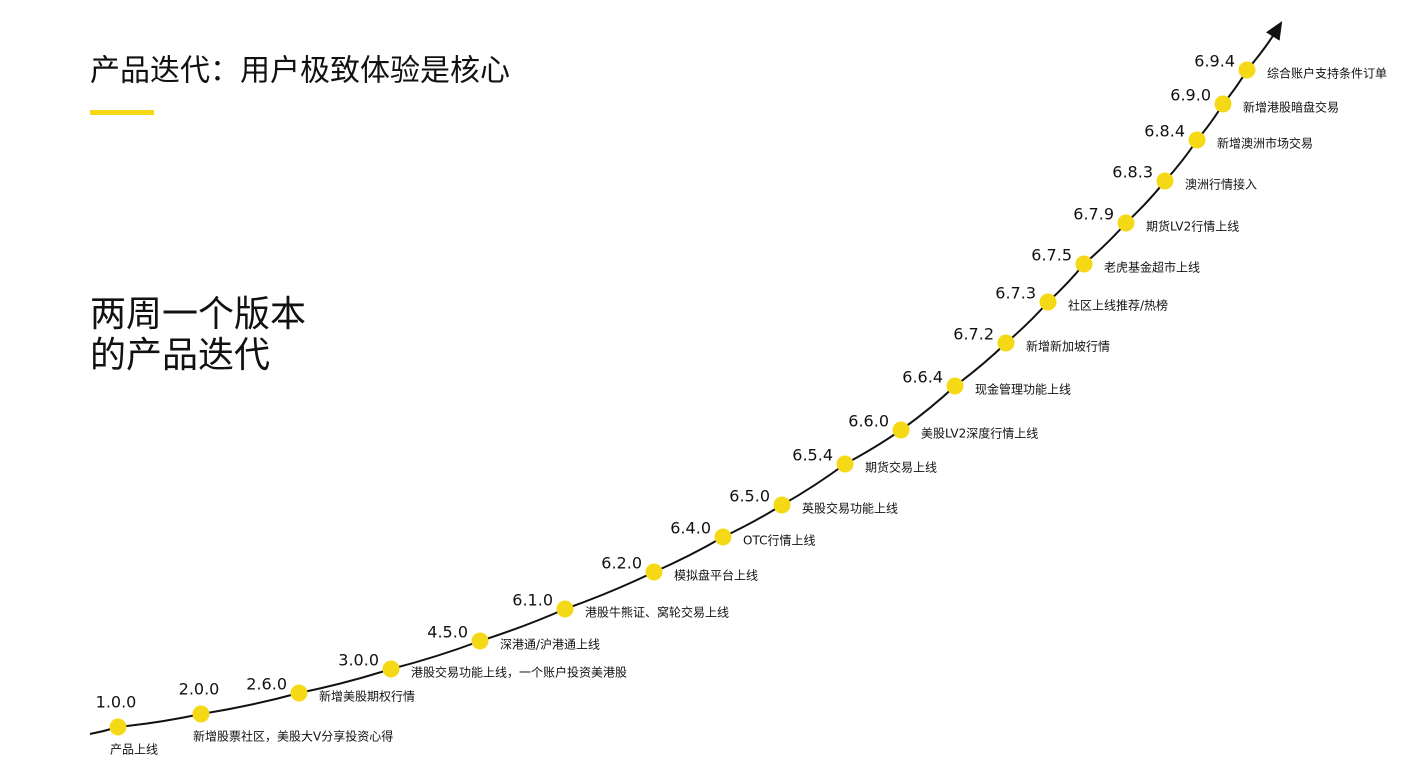 The height and width of the screenshot is (769, 1423). I want to click on version-label: 6.5.0, so click(749, 496).